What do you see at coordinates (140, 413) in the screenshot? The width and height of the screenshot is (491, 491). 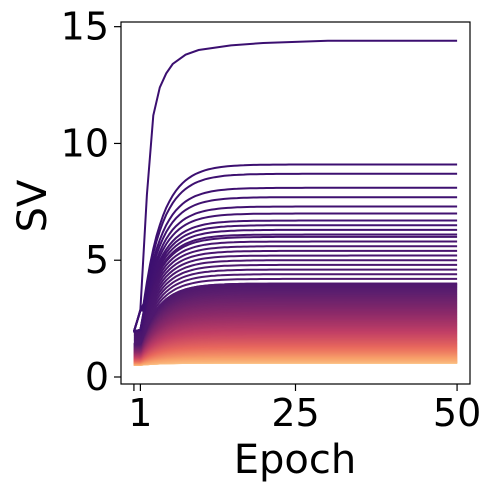 I see `x-tick-label: 1` at bounding box center [140, 413].